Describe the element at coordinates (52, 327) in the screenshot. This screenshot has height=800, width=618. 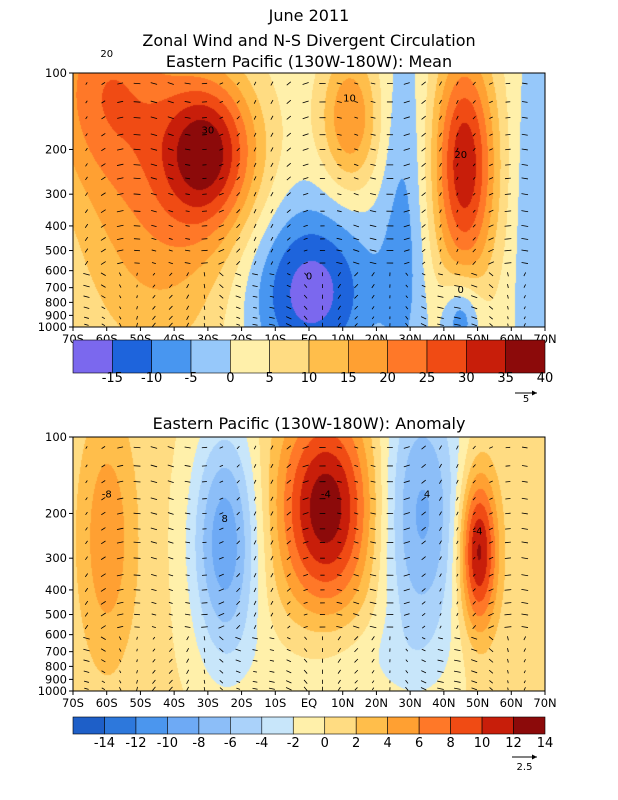
I see `y-tick-label: 1000` at that location.